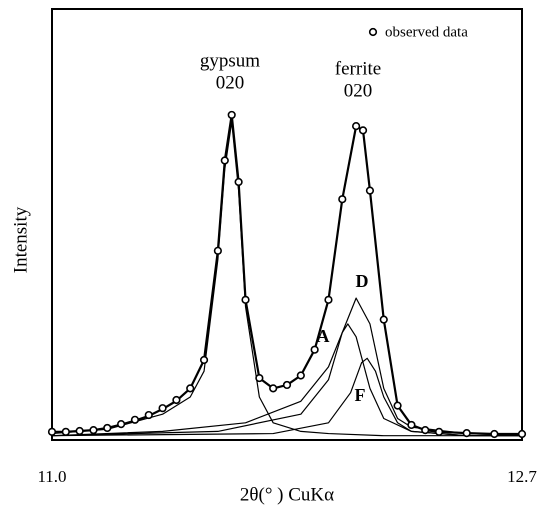 This screenshot has width=540, height=511. I want to click on peak-annotation: ferrite, so click(358, 68).